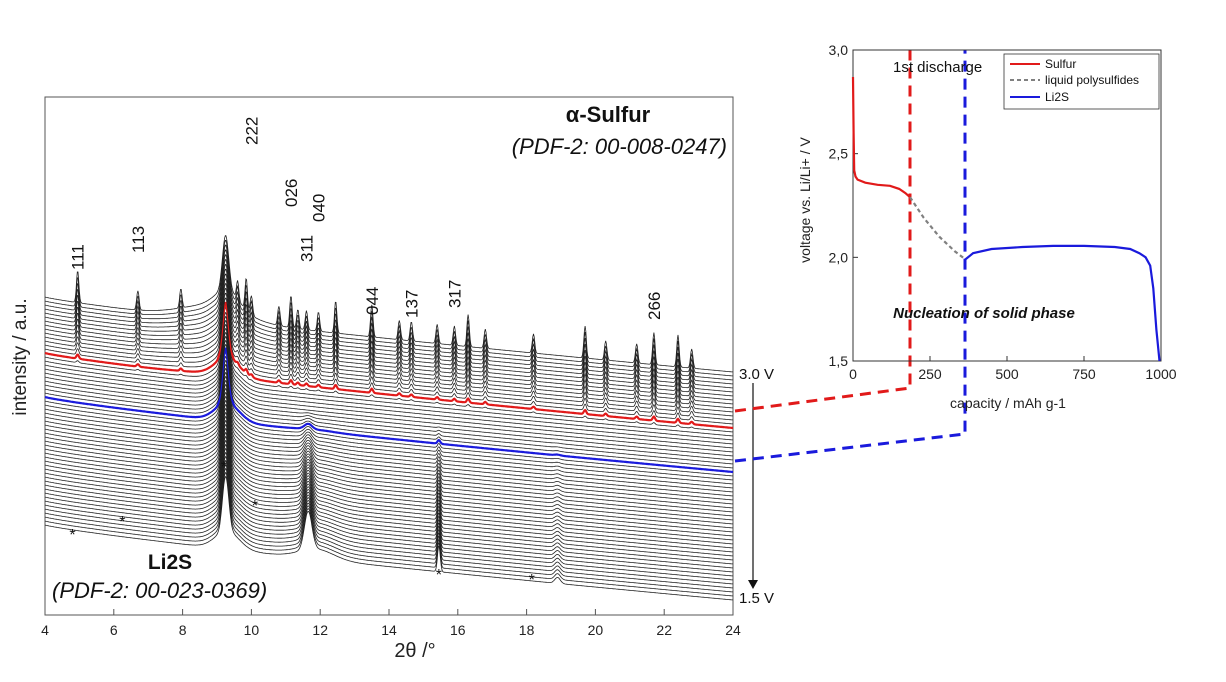 This screenshot has width=1226, height=682. I want to click on xrd-x-tick-label: 18, so click(527, 630).